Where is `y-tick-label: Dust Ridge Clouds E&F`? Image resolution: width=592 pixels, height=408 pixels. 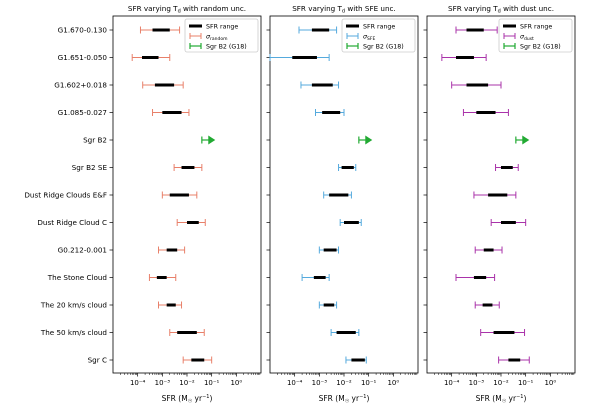
y-tick-label: Dust Ridge Clouds E&F is located at coordinates (65, 195).